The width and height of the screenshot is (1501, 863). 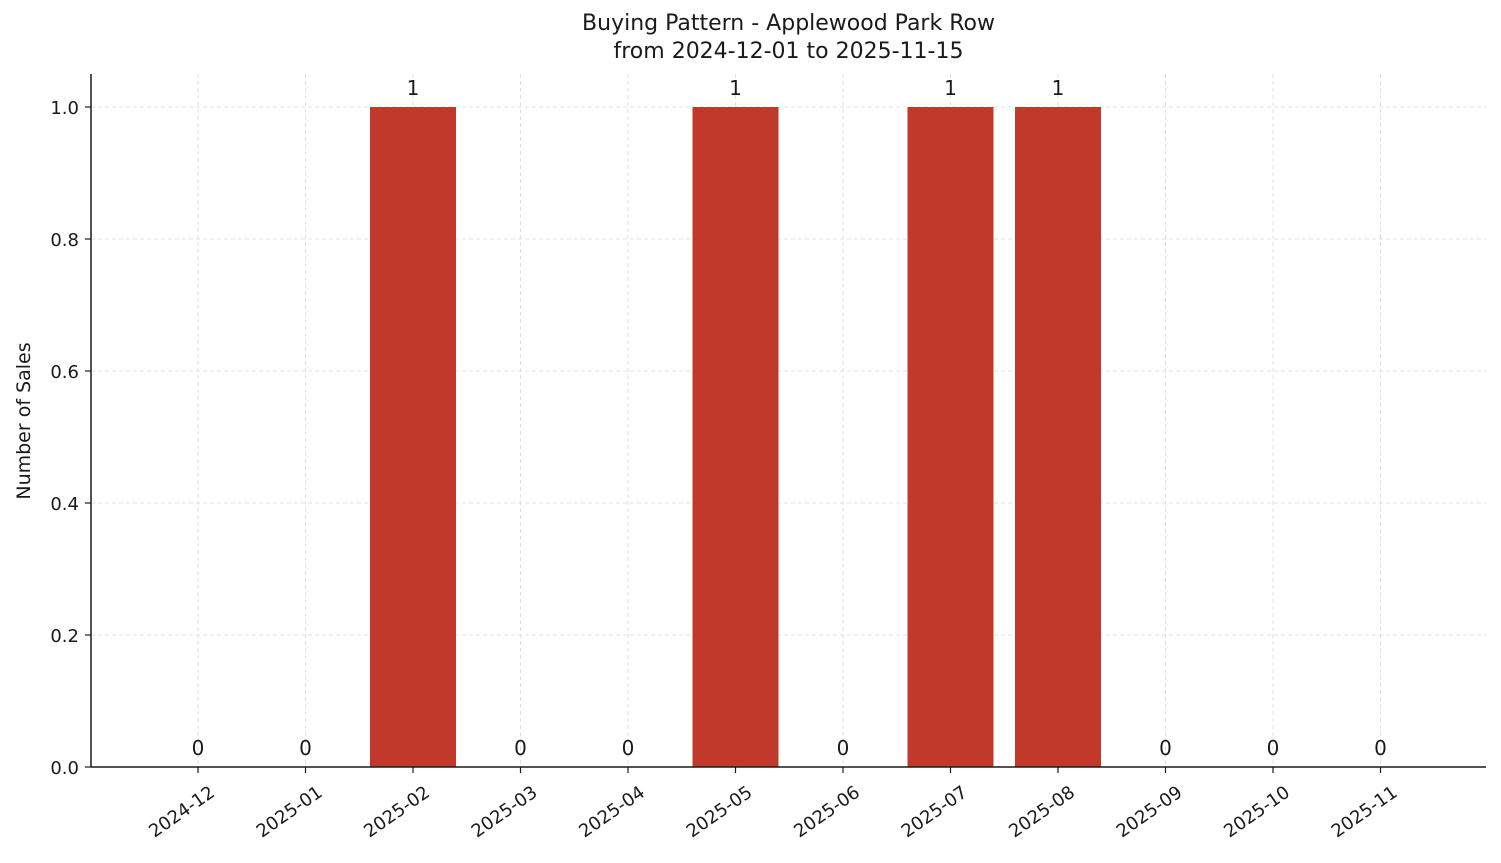 I want to click on y-tick-label: 0.0, so click(x=64, y=768).